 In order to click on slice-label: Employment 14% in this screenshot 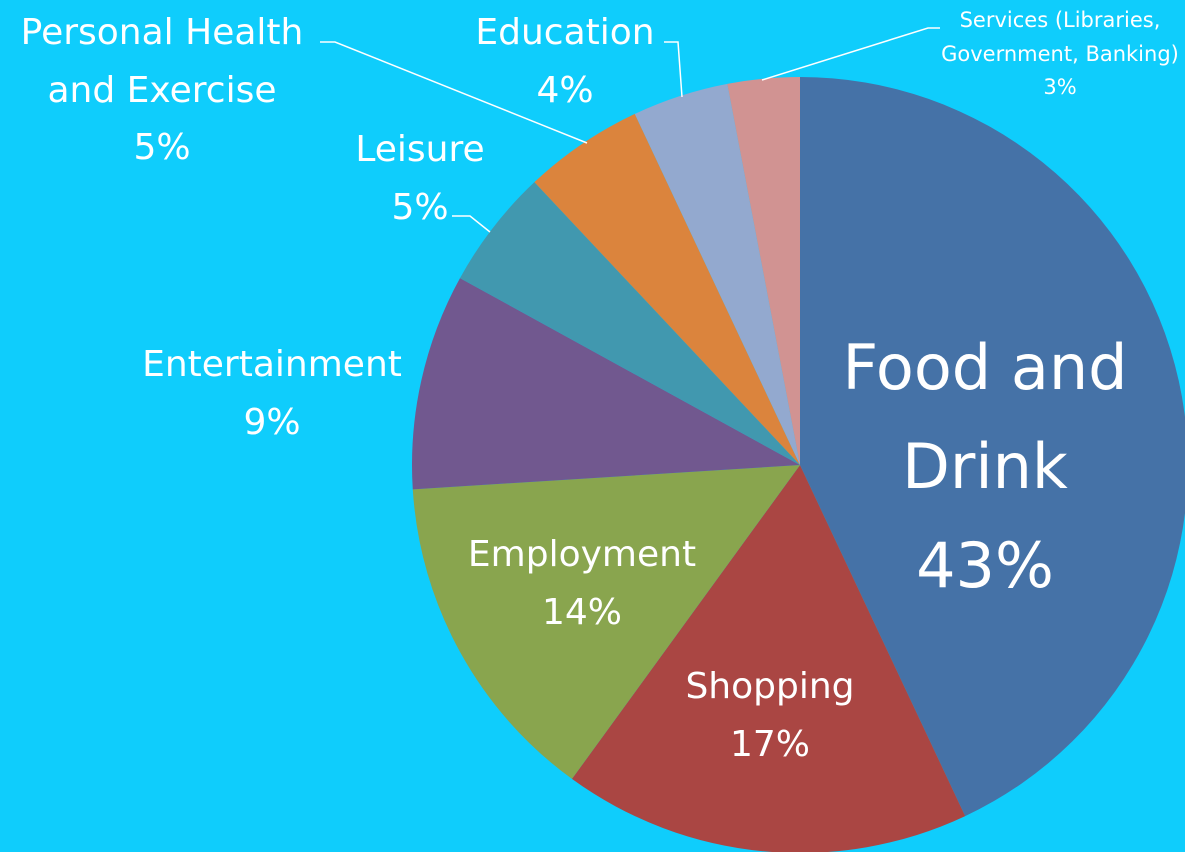, I will do `click(582, 583)`.